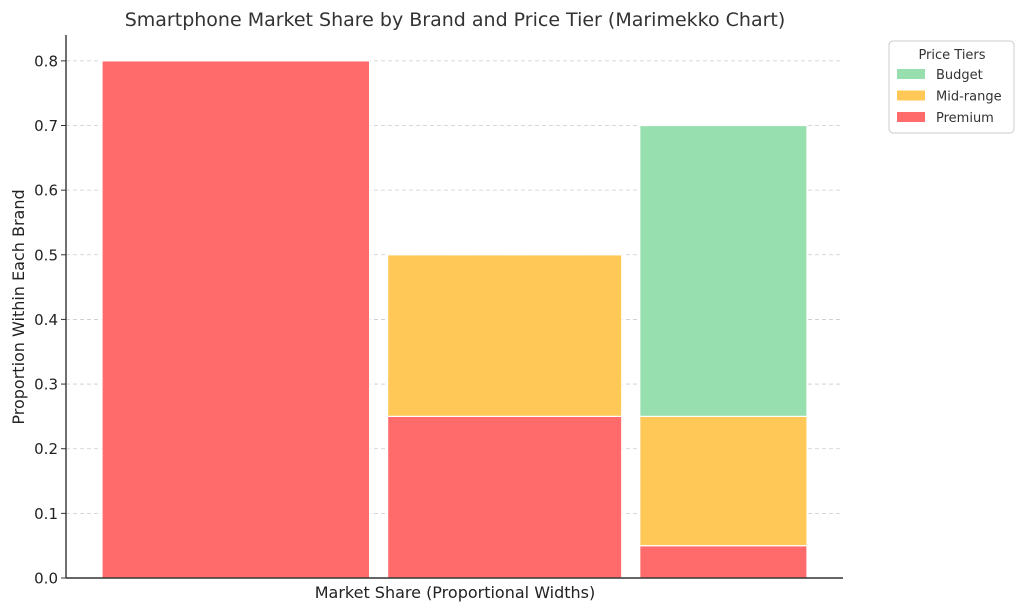 The width and height of the screenshot is (1024, 615). I want to click on legend-frame, so click(951, 87).